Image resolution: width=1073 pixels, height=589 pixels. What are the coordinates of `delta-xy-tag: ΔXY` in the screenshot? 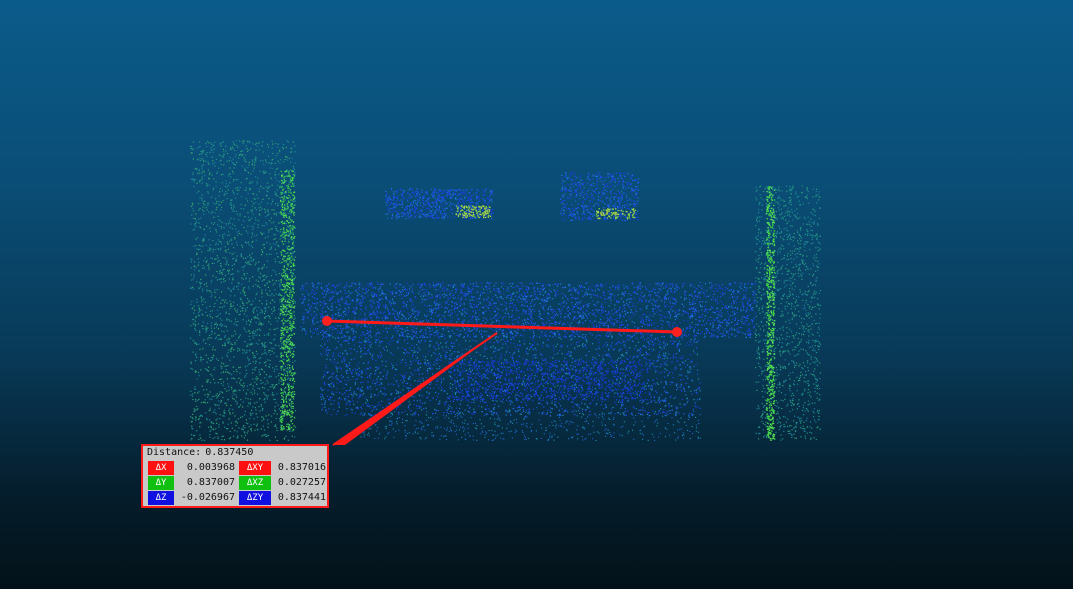 It's located at (255, 468).